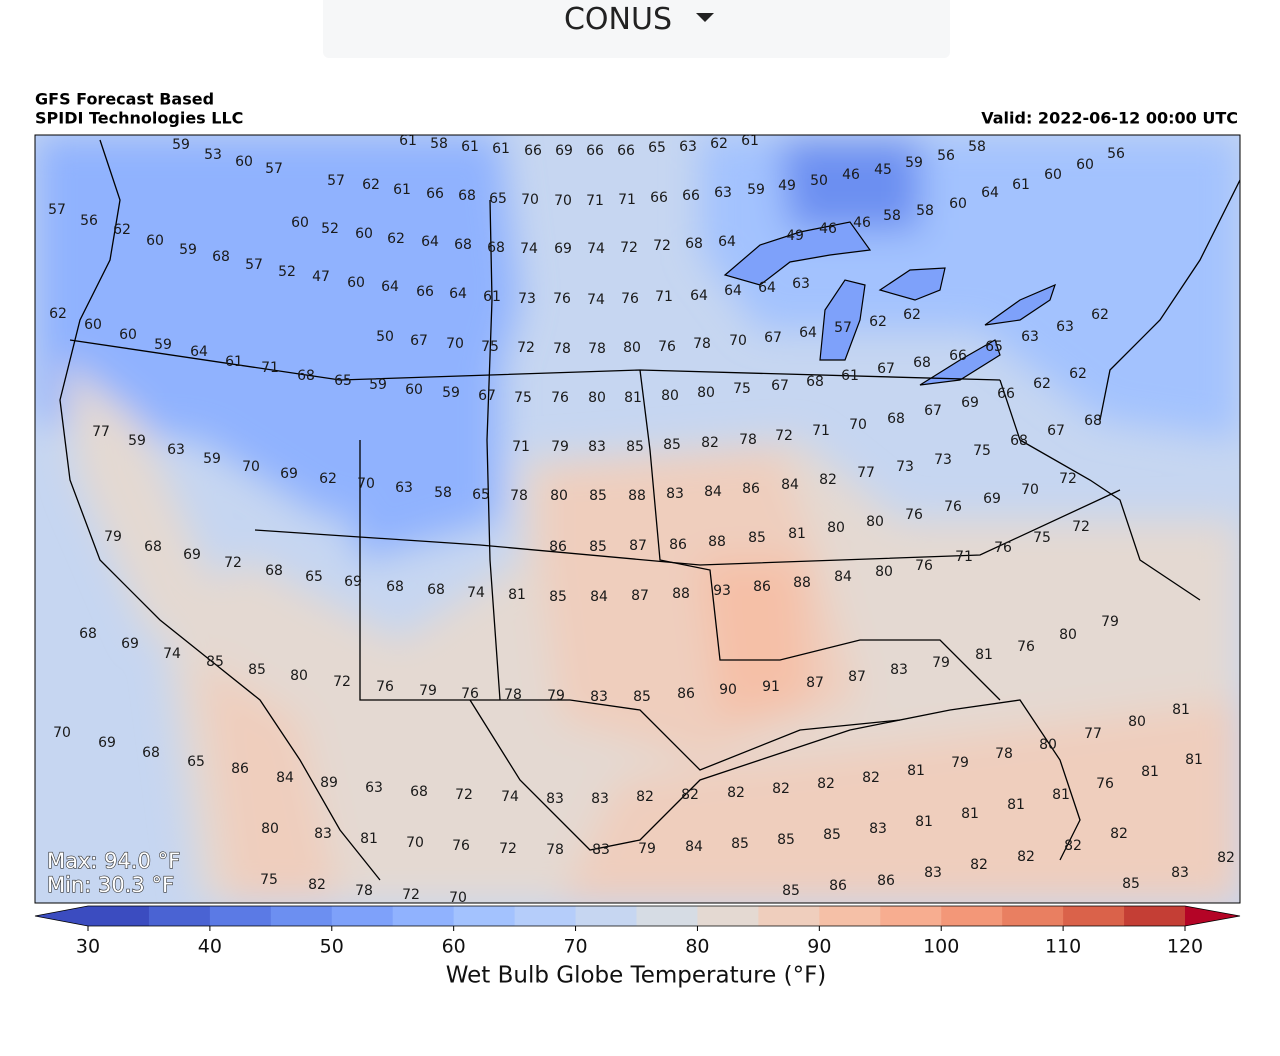 The image size is (1280, 1056). What do you see at coordinates (795, 236) in the screenshot?
I see `station-value: 49` at bounding box center [795, 236].